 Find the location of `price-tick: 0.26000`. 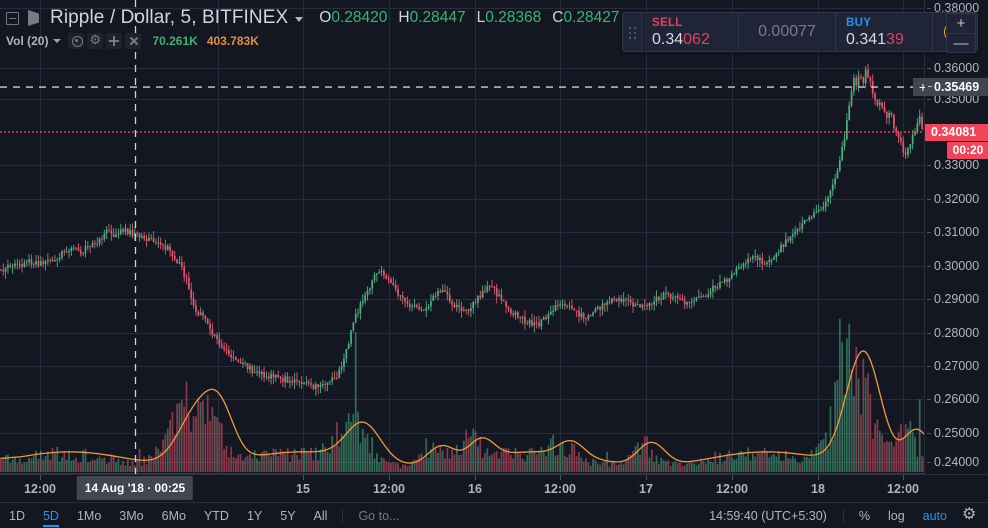

price-tick: 0.26000 is located at coordinates (956, 399).